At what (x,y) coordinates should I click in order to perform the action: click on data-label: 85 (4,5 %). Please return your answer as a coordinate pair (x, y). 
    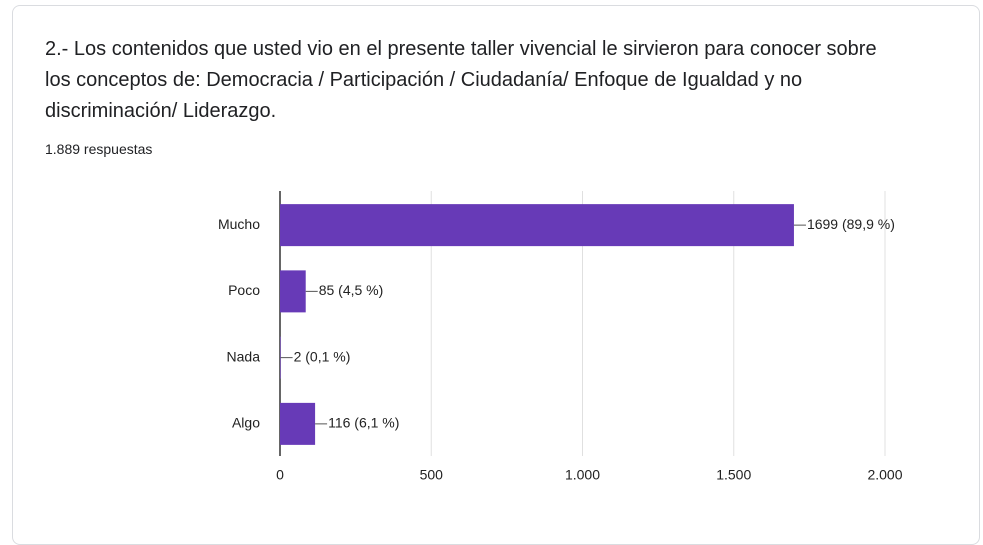
    Looking at the image, I should click on (351, 290).